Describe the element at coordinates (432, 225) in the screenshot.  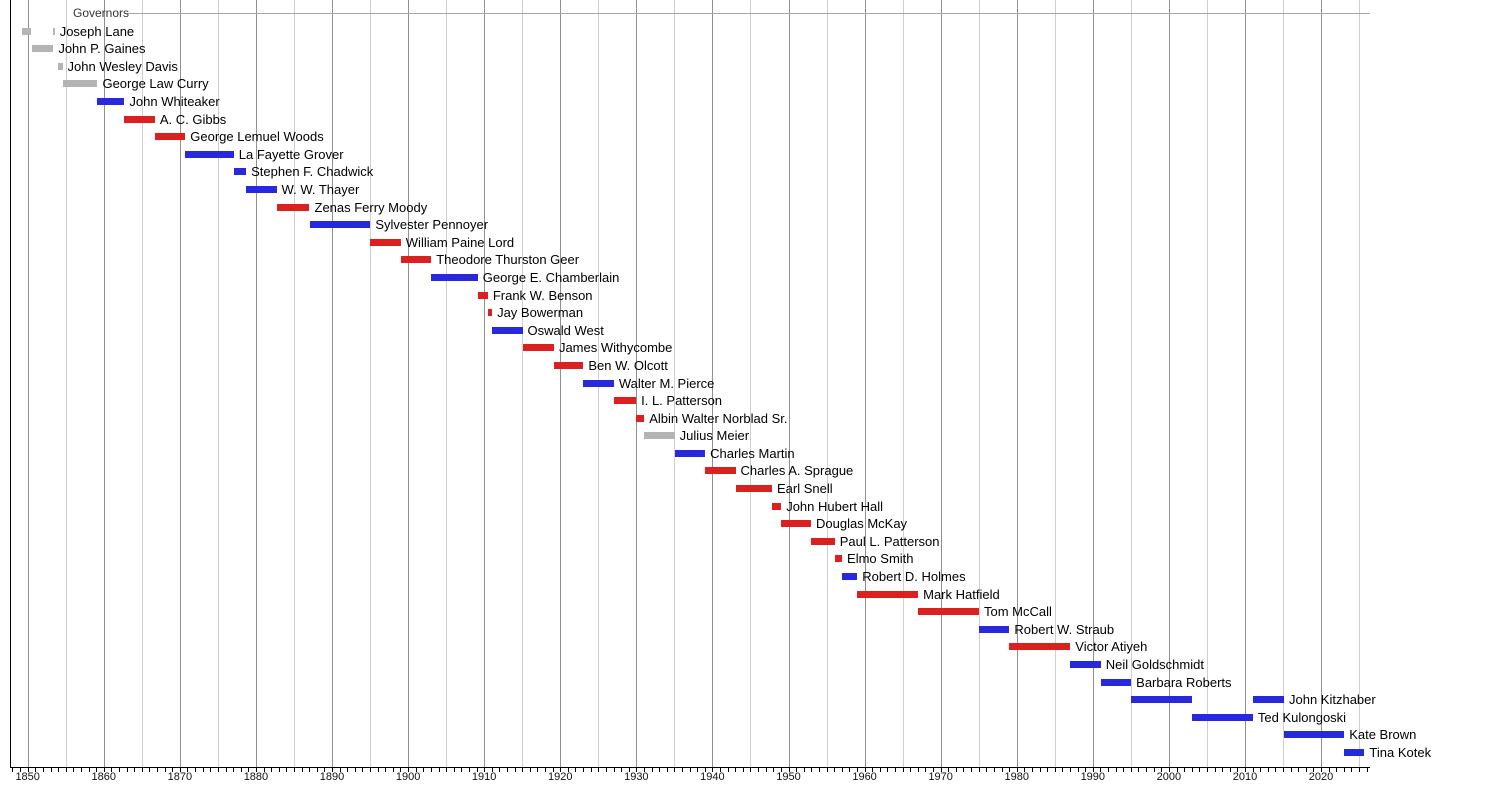
I see `governor-label: Sylvester Pennoyer` at that location.